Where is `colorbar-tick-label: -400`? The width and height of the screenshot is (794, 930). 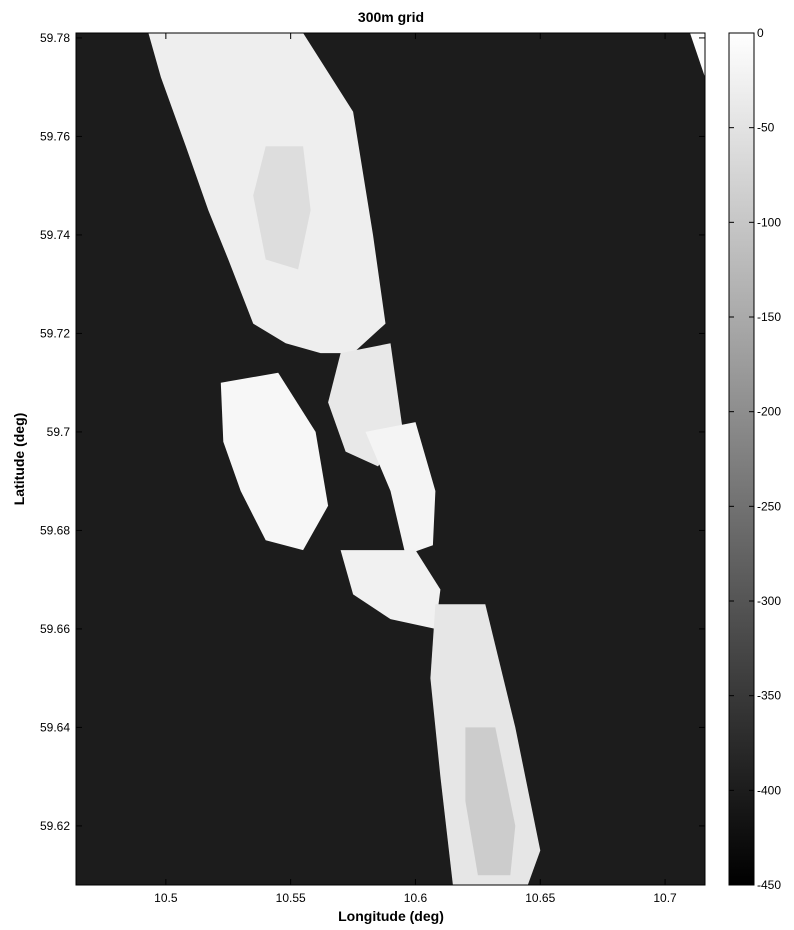 colorbar-tick-label: -400 is located at coordinates (769, 790).